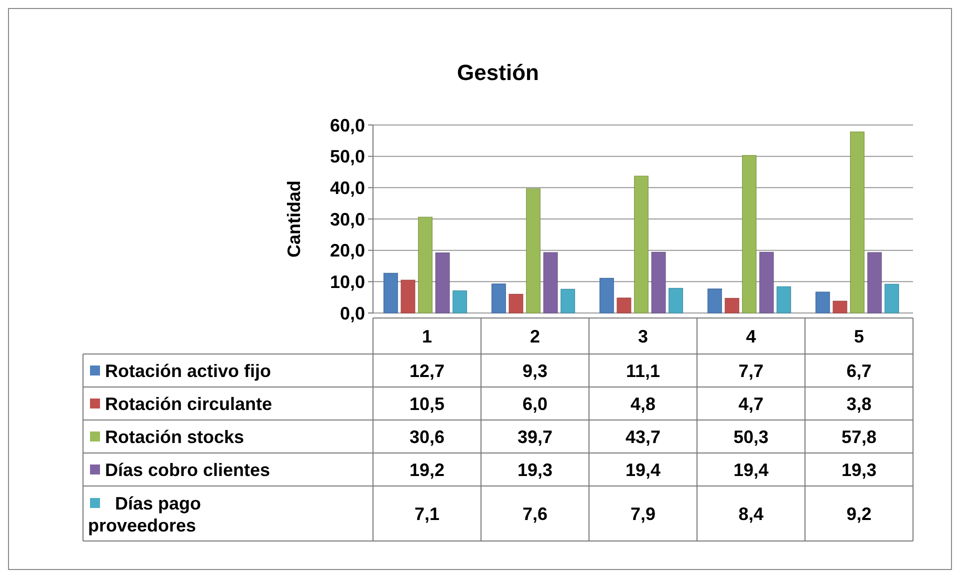 This screenshot has height=580, width=961. What do you see at coordinates (427, 370) in the screenshot?
I see `data-label: 12,7` at bounding box center [427, 370].